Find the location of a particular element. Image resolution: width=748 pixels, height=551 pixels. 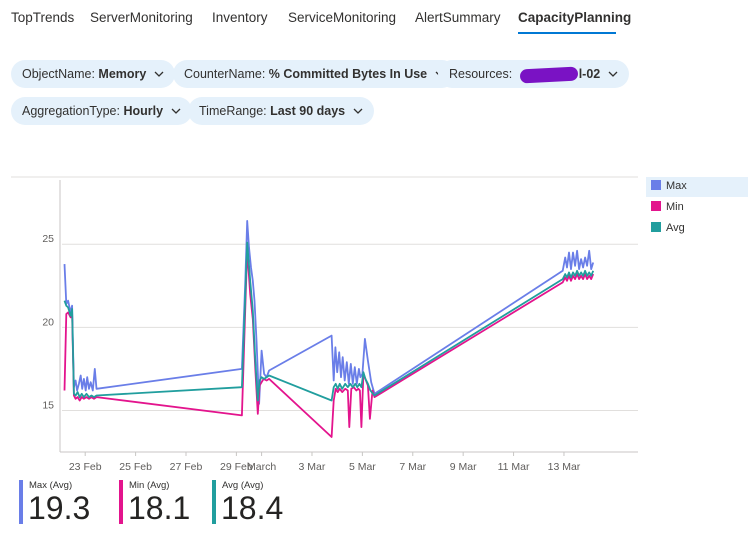

y-tick-label: 25 is located at coordinates (48, 239).